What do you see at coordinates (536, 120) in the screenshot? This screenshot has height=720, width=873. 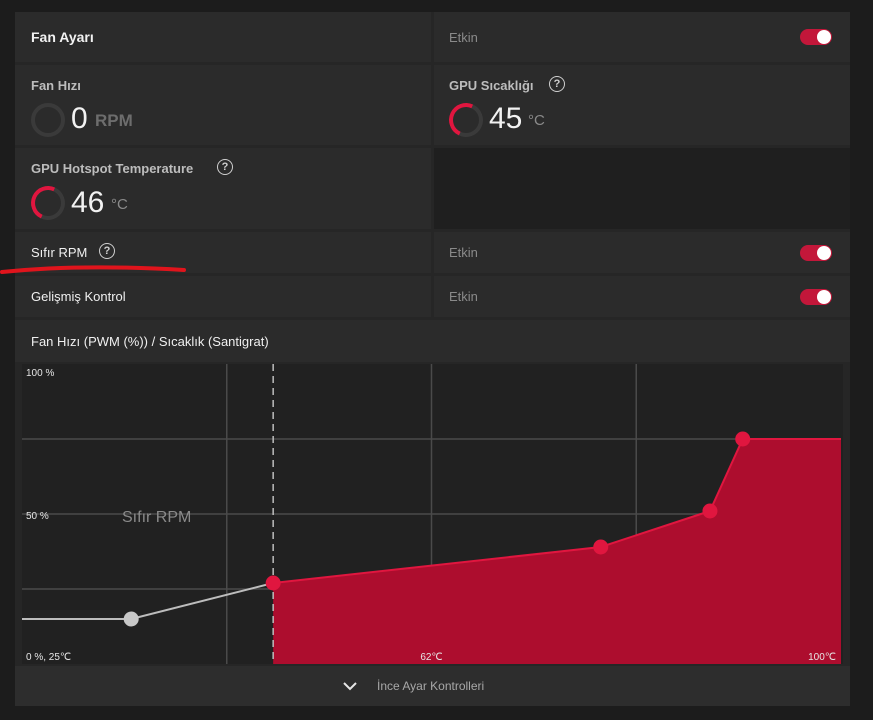 I see `gpu-temp-unit: °C` at bounding box center [536, 120].